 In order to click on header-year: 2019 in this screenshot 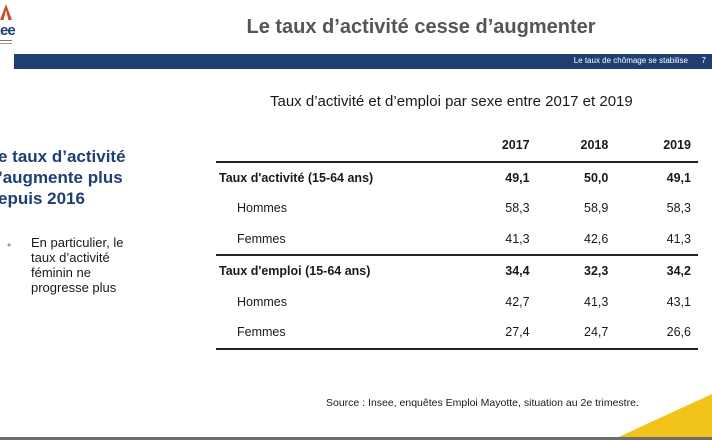, I will do `click(653, 146)`.